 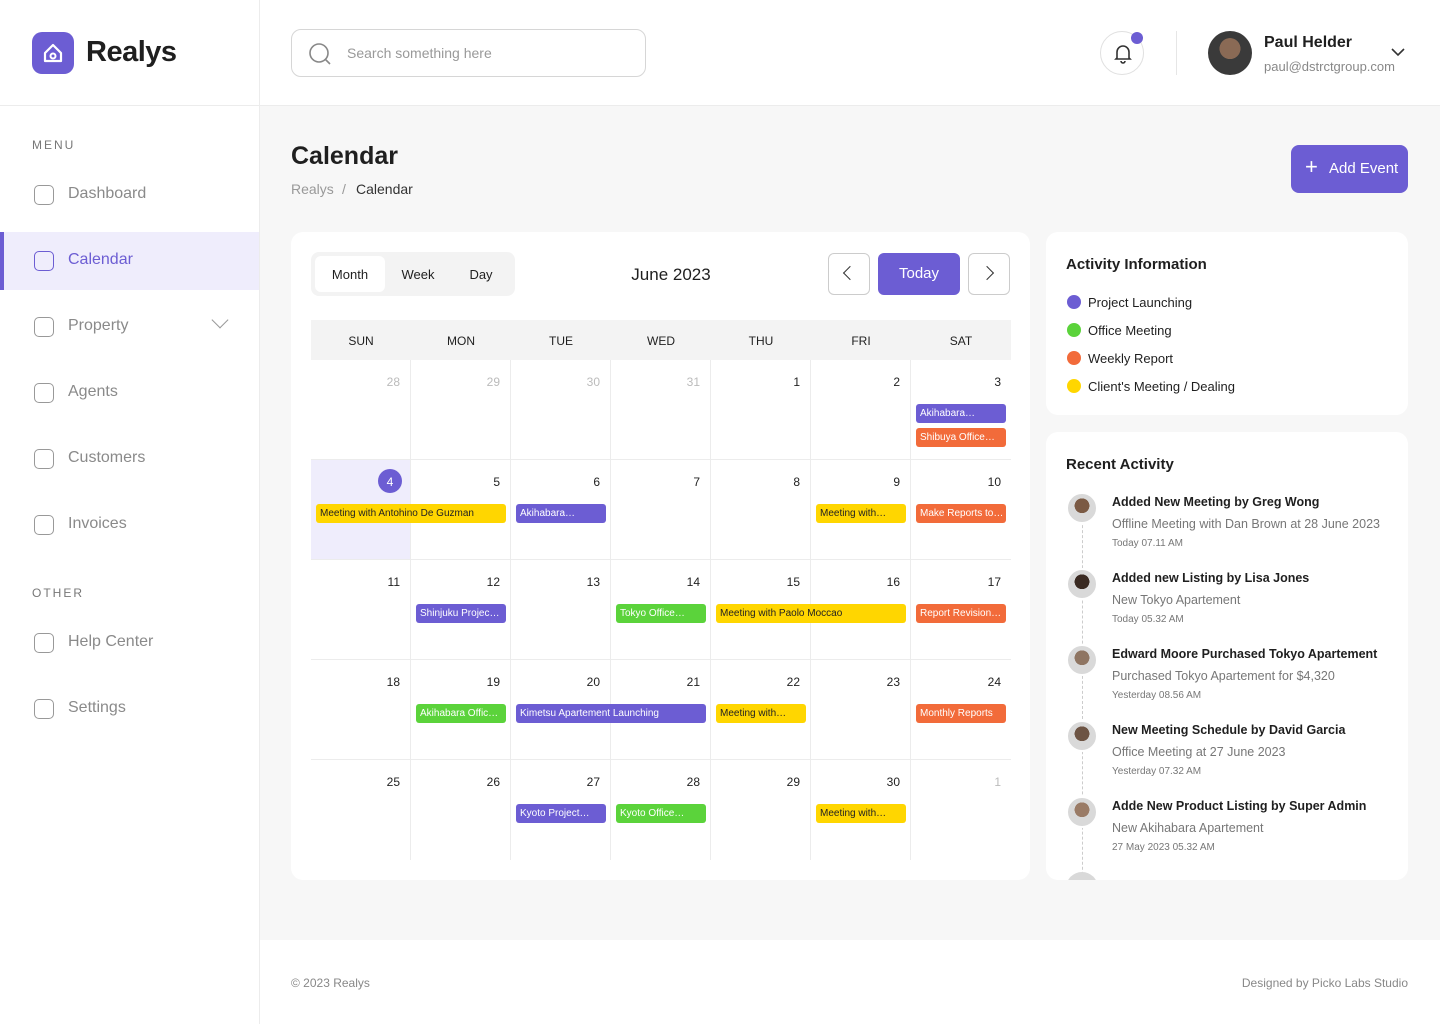 What do you see at coordinates (481, 274) in the screenshot?
I see `view-tab: Day` at bounding box center [481, 274].